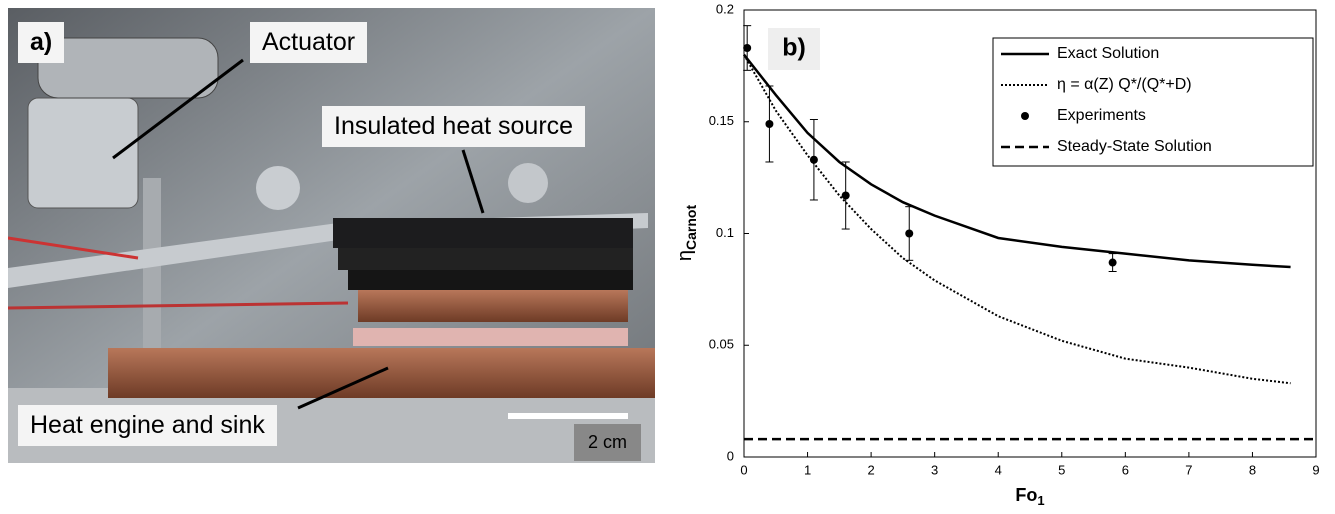 The height and width of the screenshot is (514, 1335). I want to click on legend-label: Experiments, so click(1101, 115).